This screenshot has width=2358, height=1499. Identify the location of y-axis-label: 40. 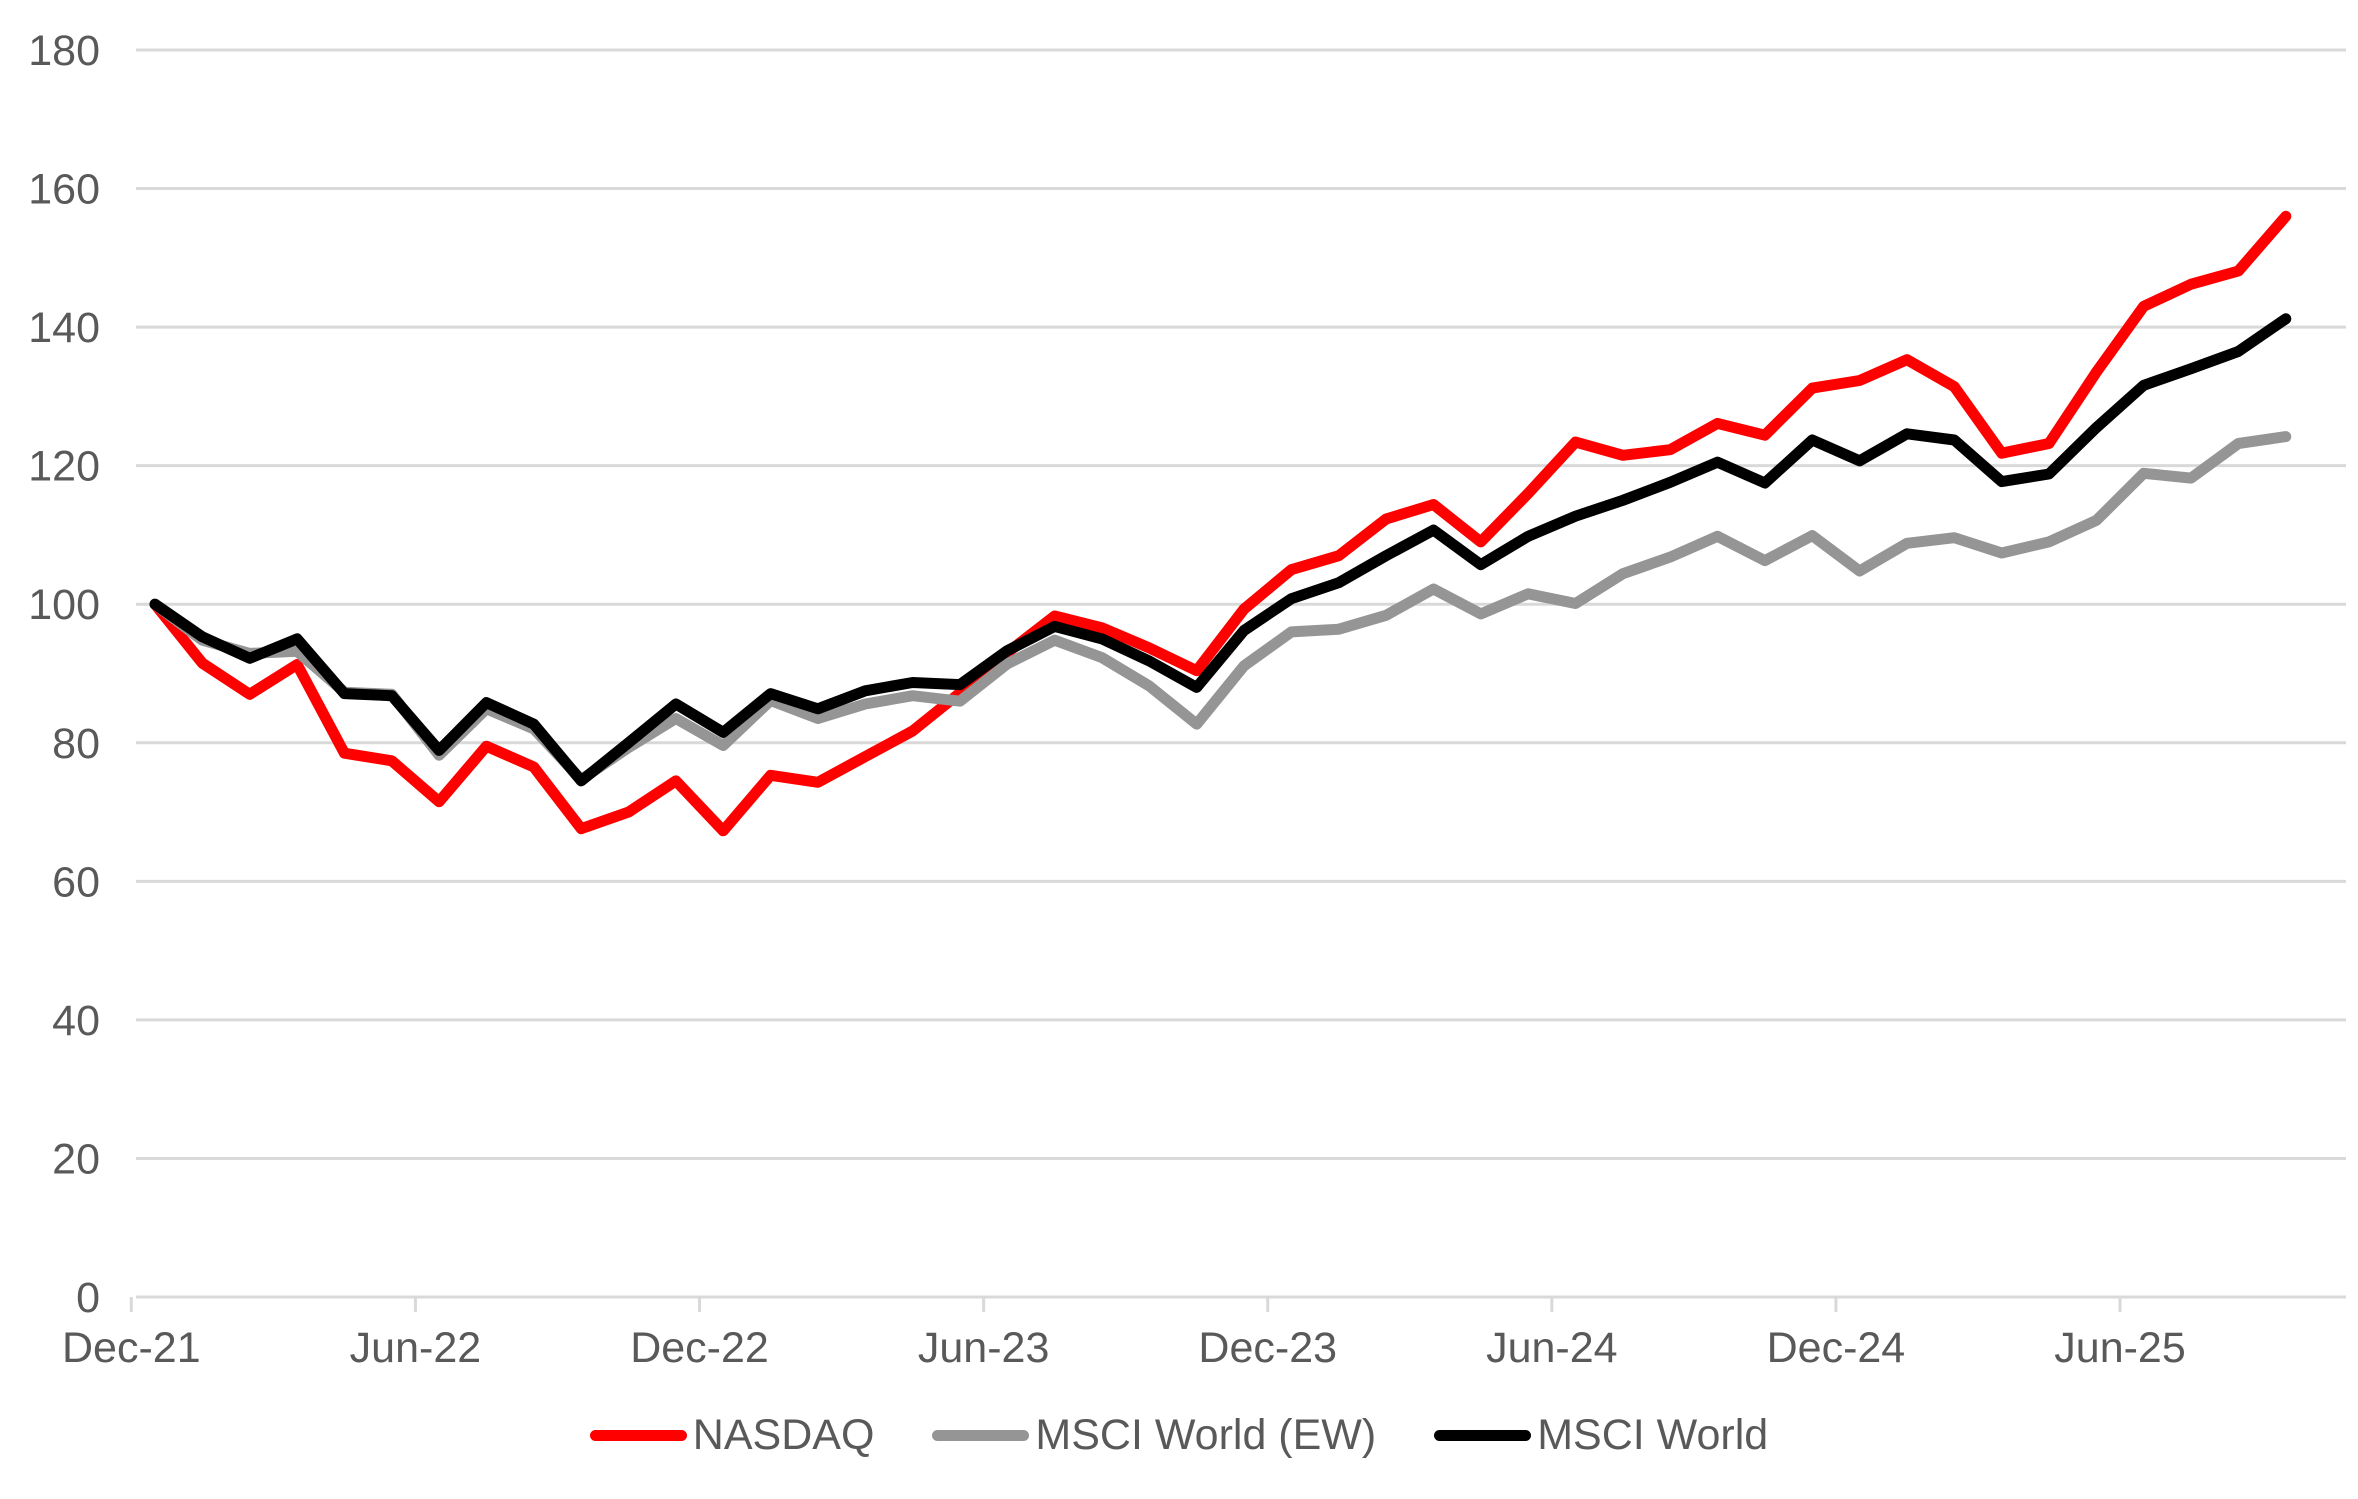
(76, 1021).